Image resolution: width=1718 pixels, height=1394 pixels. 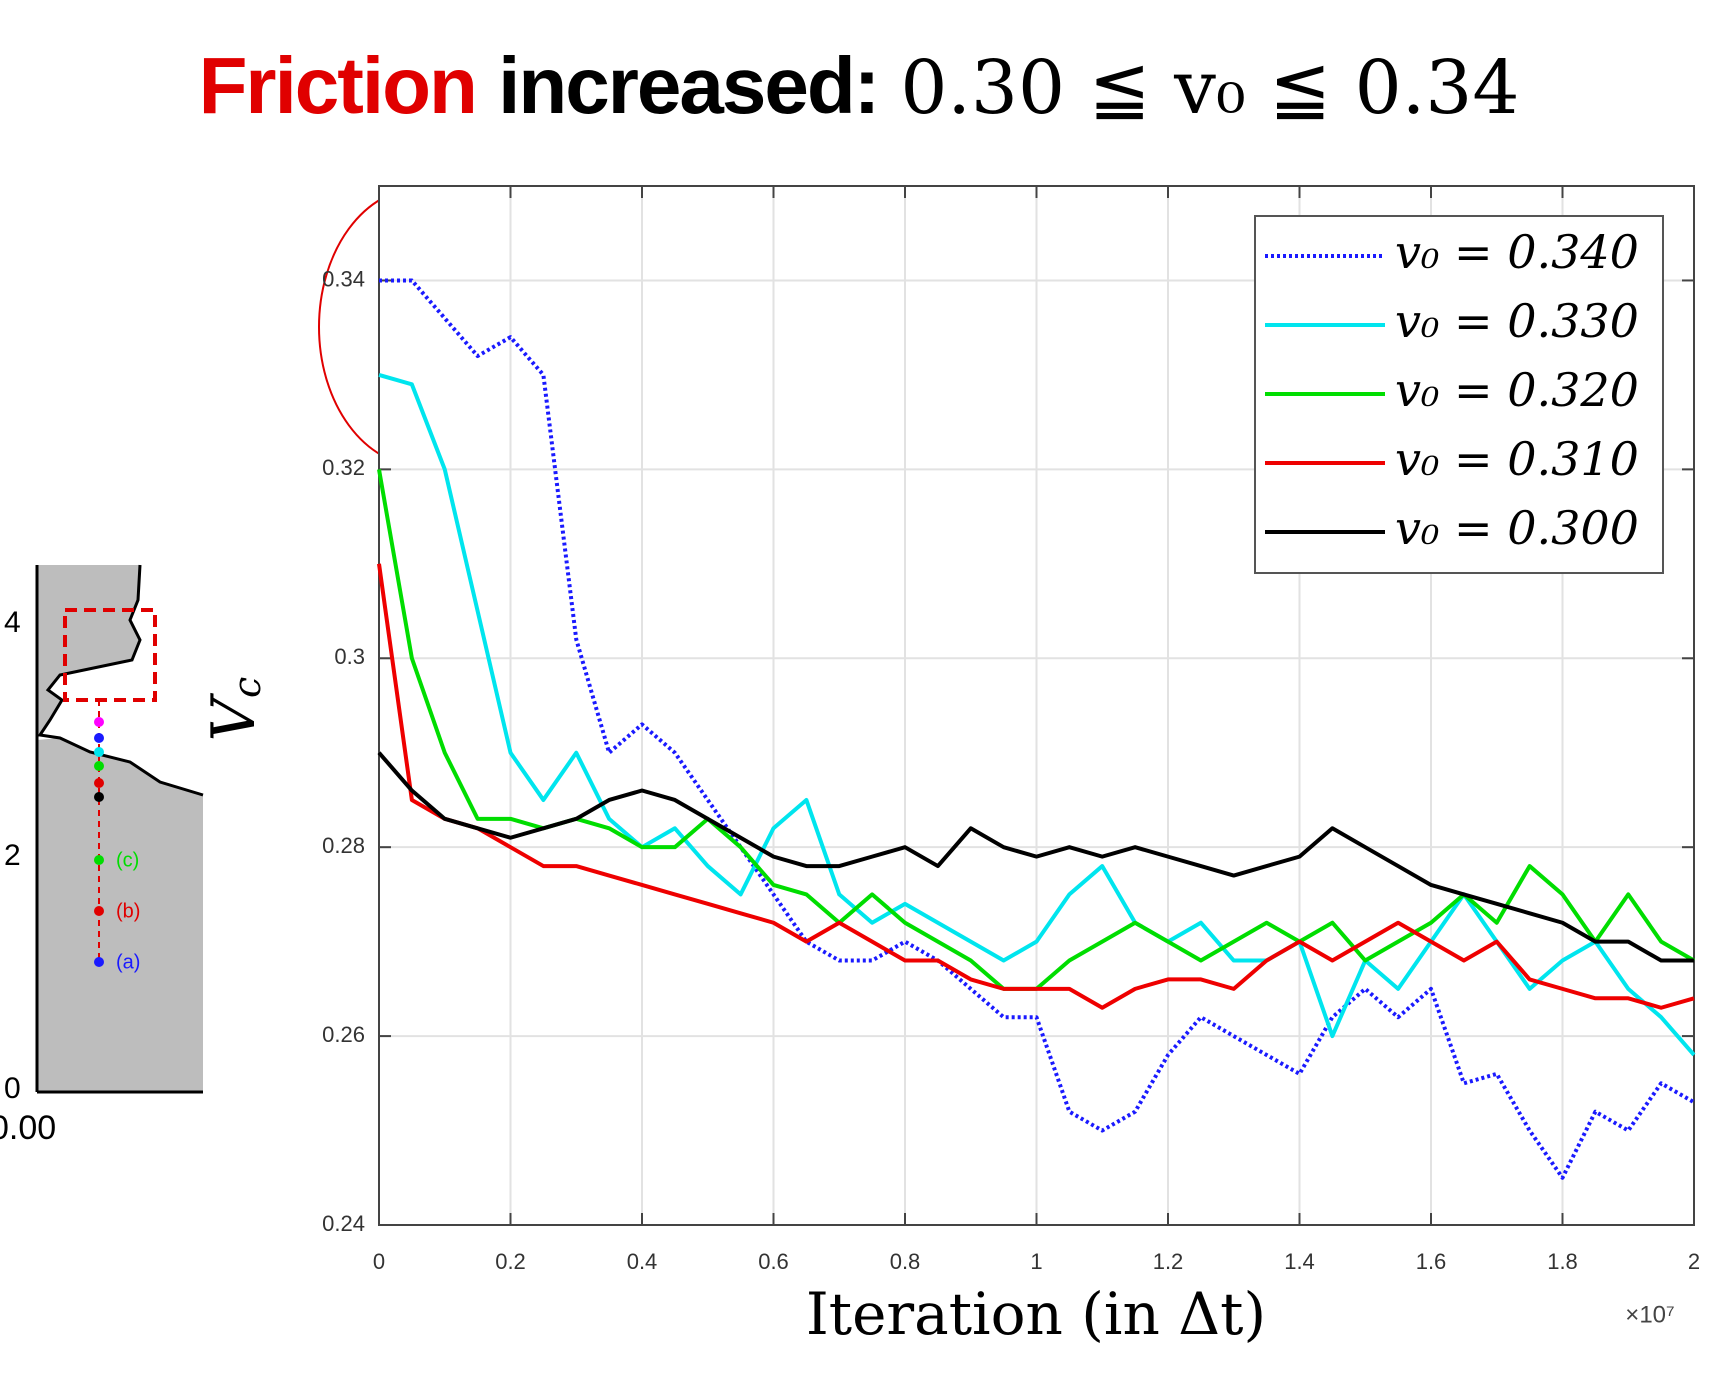 What do you see at coordinates (247, 687) in the screenshot?
I see `y-label-sub: c` at bounding box center [247, 687].